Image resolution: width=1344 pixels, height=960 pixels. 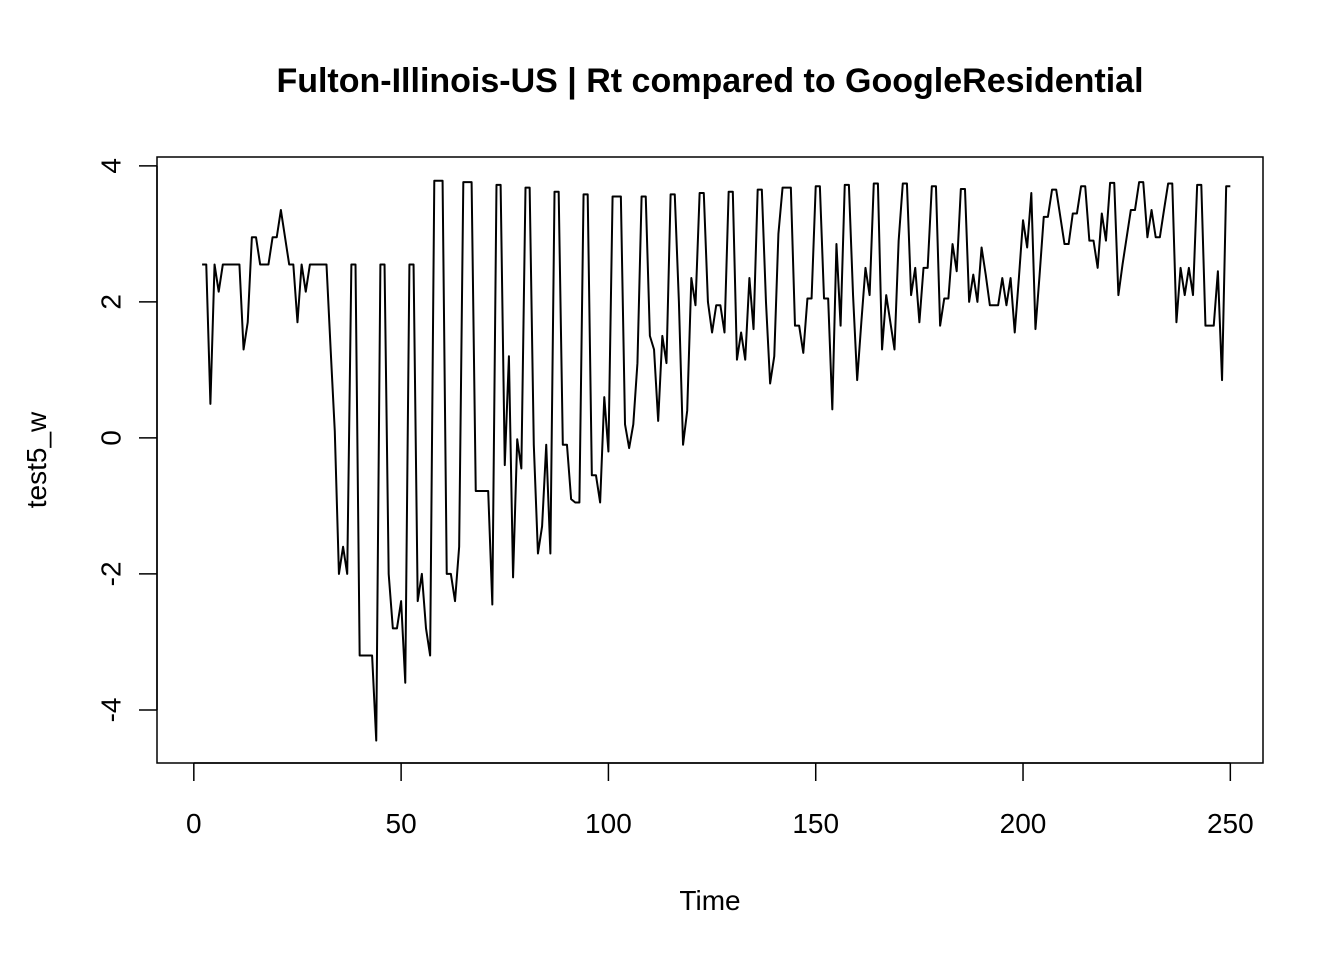 I want to click on y-tick-label: -4, so click(x=111, y=709).